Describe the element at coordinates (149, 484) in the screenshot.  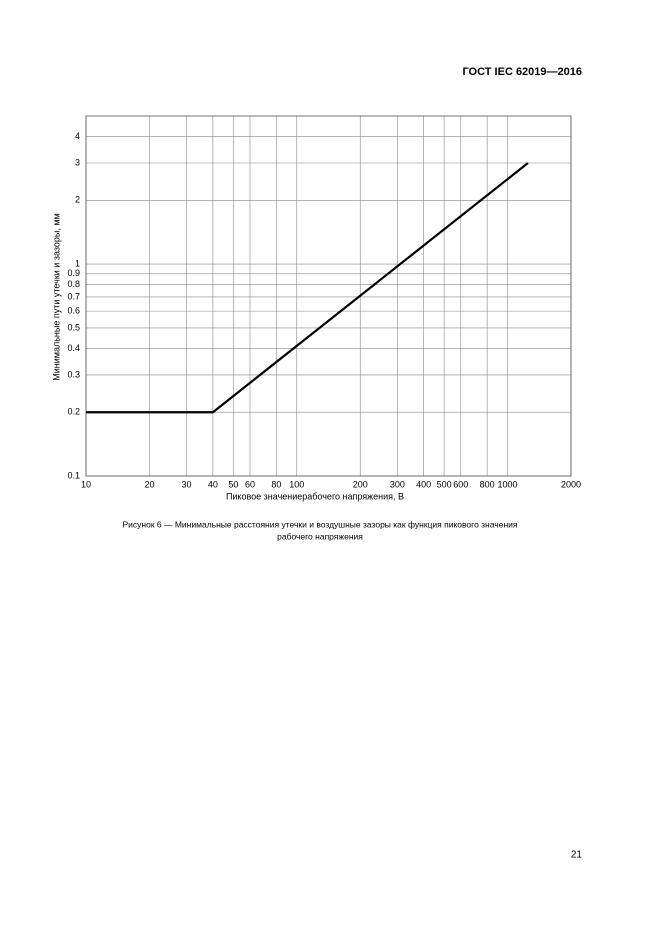
I see `x-tick-label: 20` at that location.